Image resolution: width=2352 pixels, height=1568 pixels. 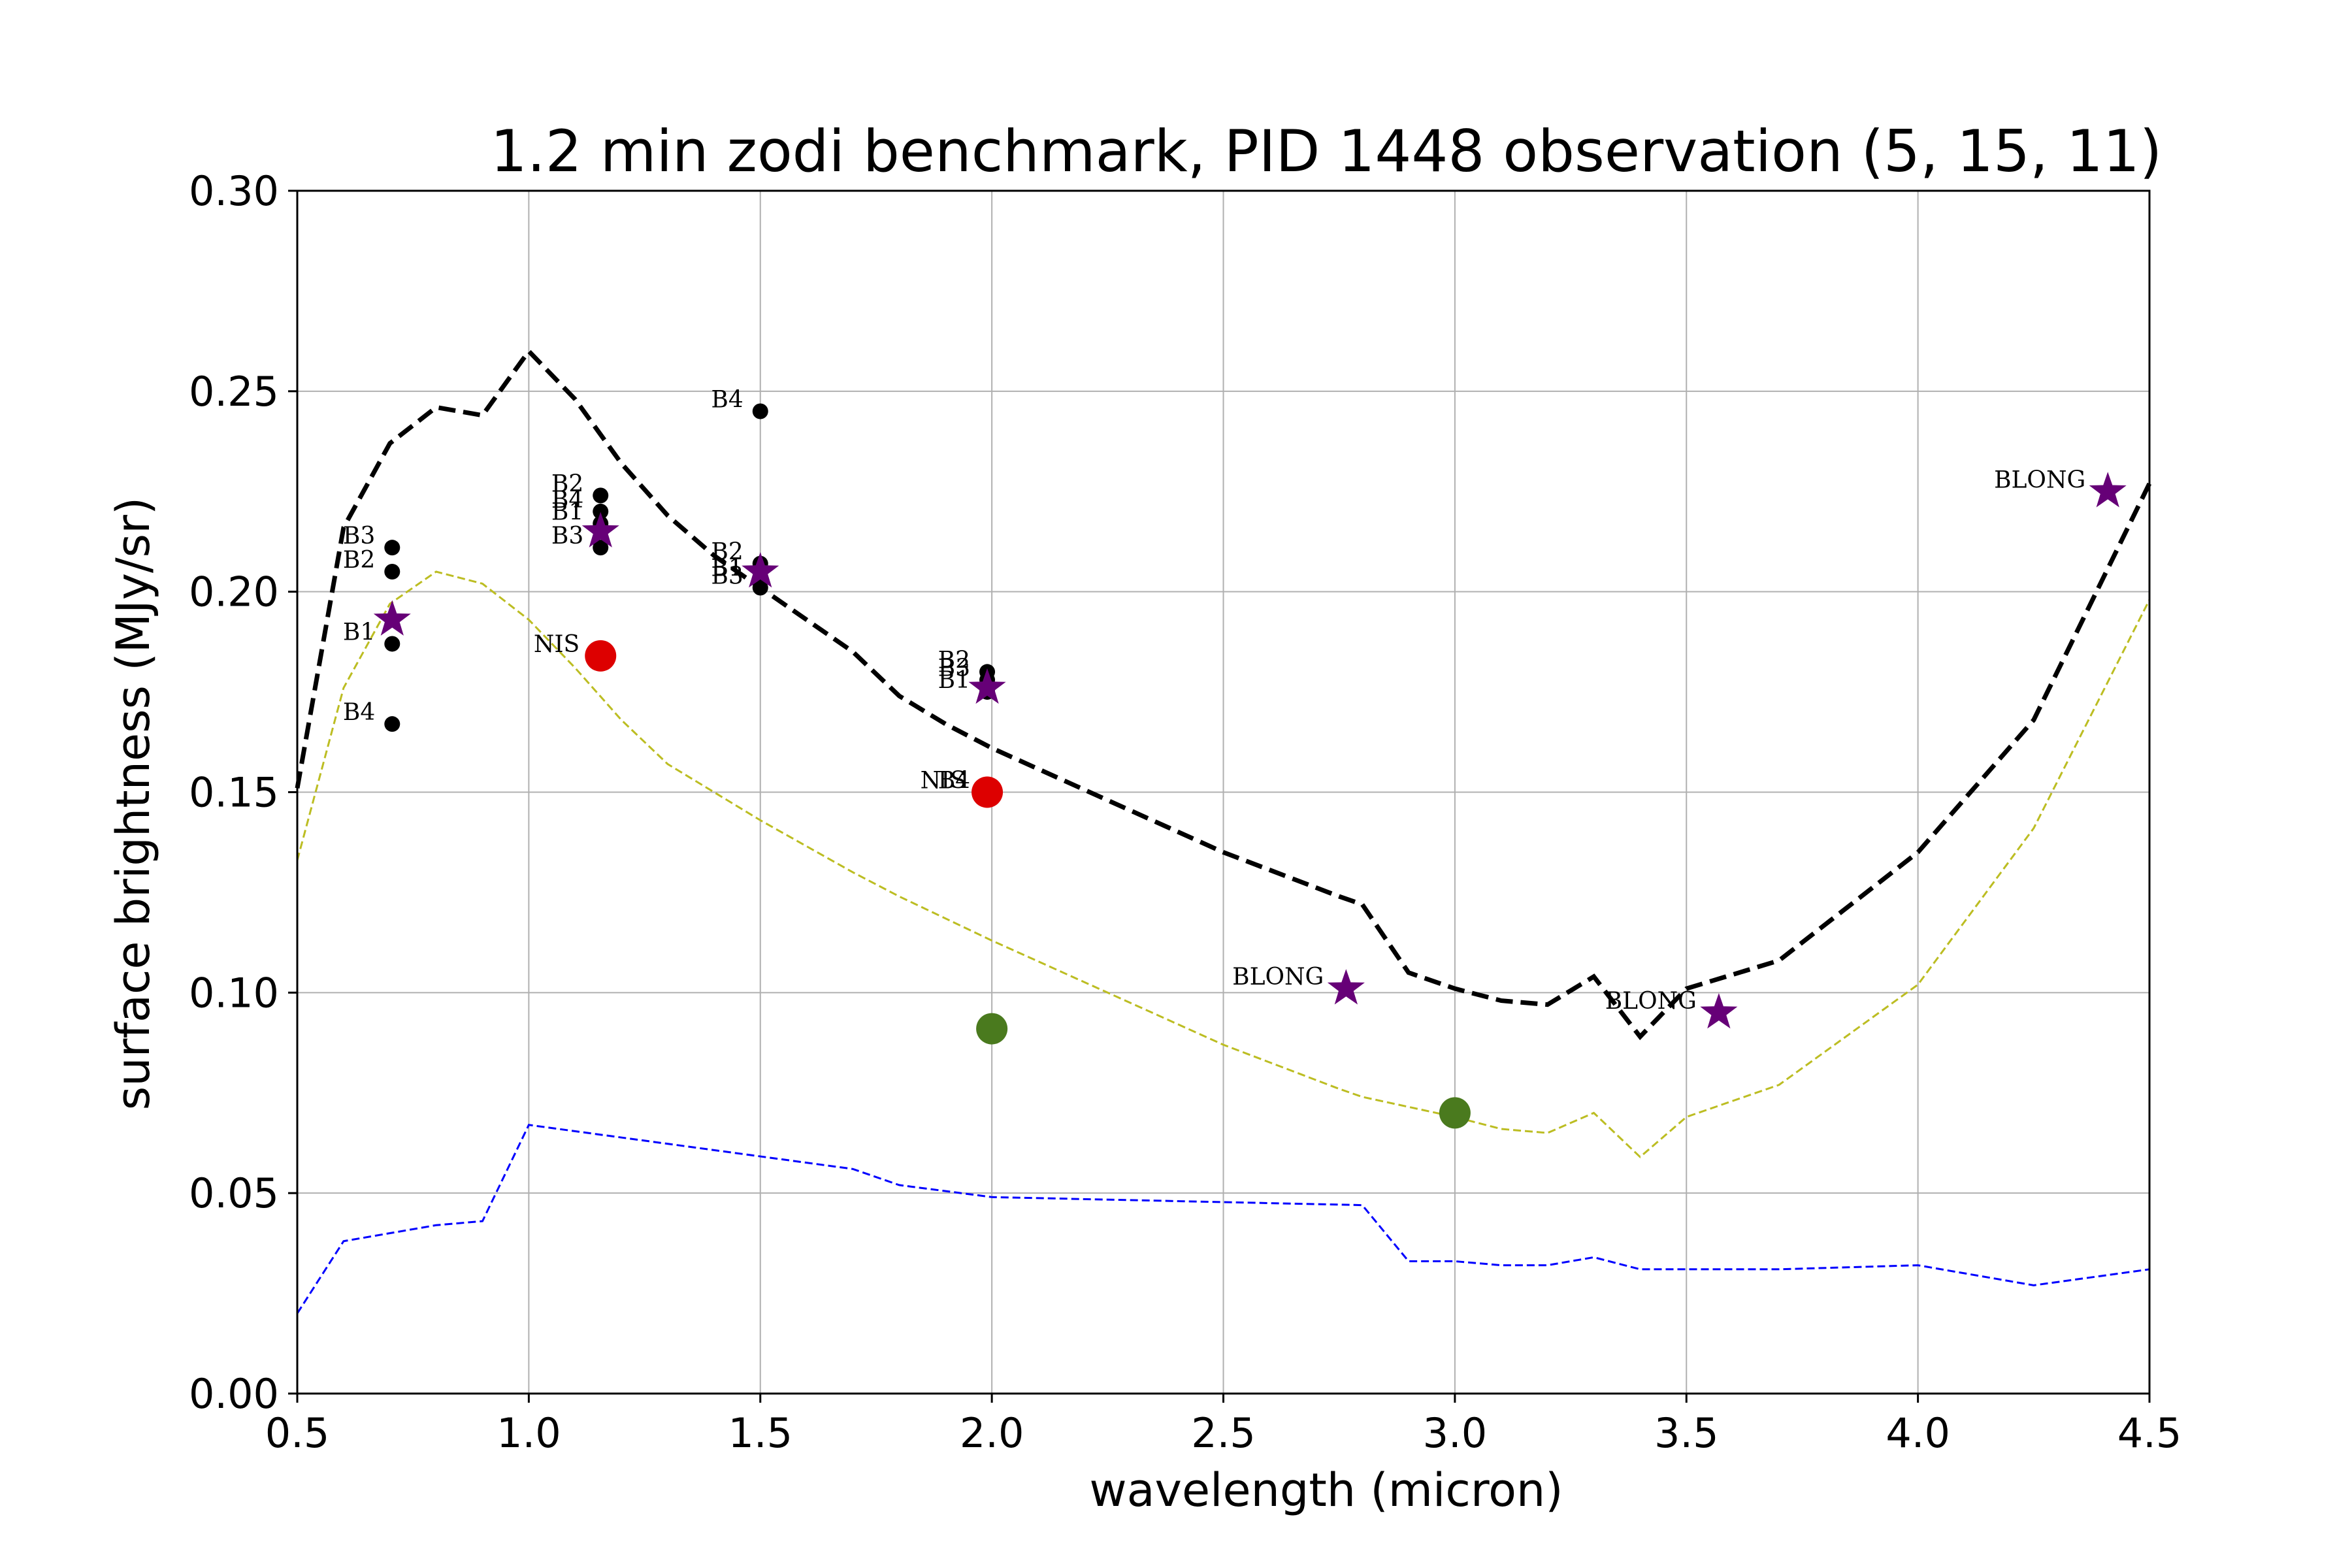 What do you see at coordinates (1918, 1433) in the screenshot?
I see `x-tick-label: 4.0` at bounding box center [1918, 1433].